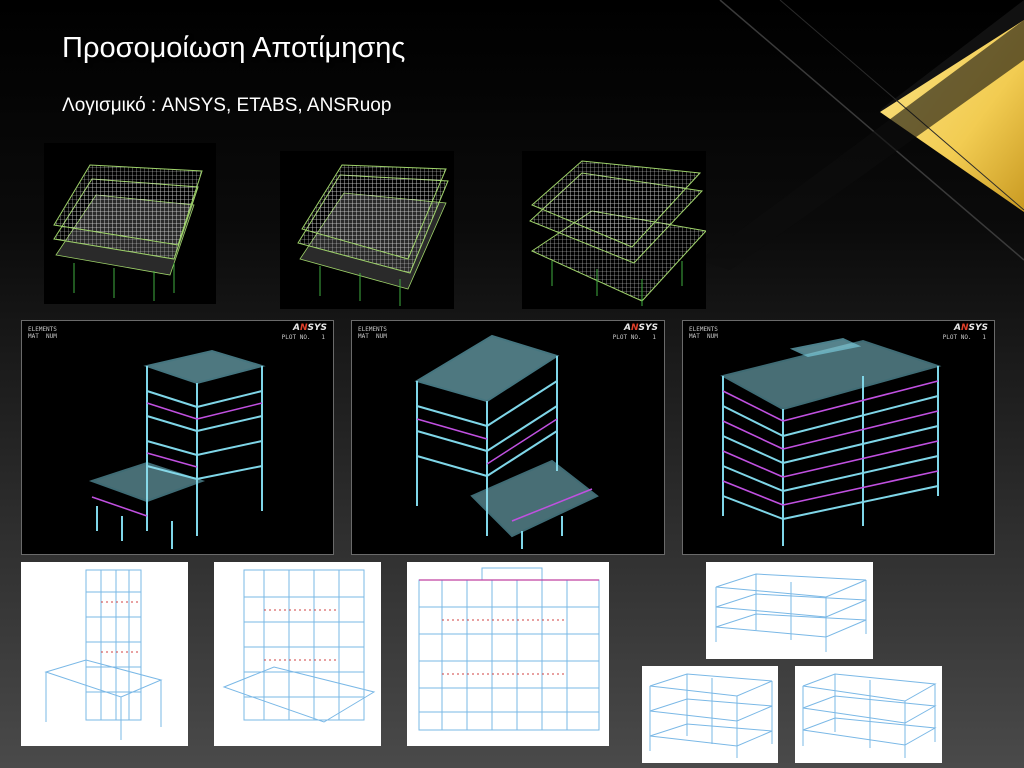 This screenshot has height=768, width=1024. Describe the element at coordinates (234, 48) in the screenshot. I see `slide-title: Προσομοίωση Αποτίμησης` at that location.